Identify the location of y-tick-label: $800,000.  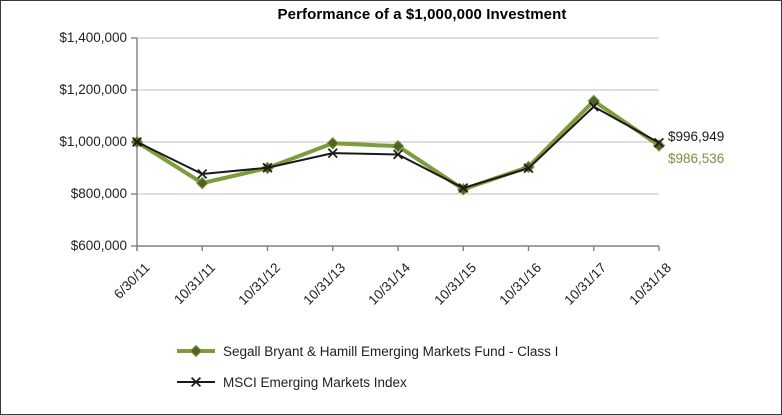
(98, 193).